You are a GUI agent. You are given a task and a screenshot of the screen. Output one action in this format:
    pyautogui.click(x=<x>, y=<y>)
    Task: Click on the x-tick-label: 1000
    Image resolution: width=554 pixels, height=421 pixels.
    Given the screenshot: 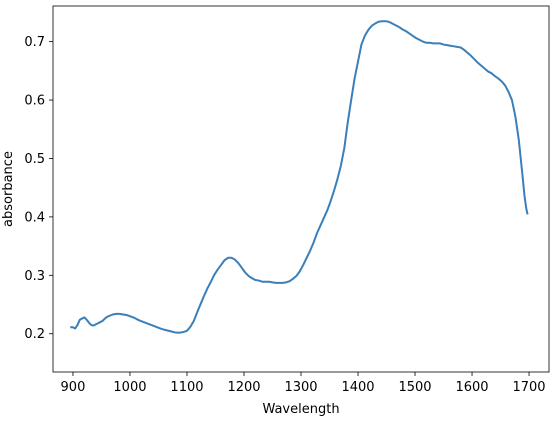 What is the action you would take?
    pyautogui.click(x=129, y=387)
    